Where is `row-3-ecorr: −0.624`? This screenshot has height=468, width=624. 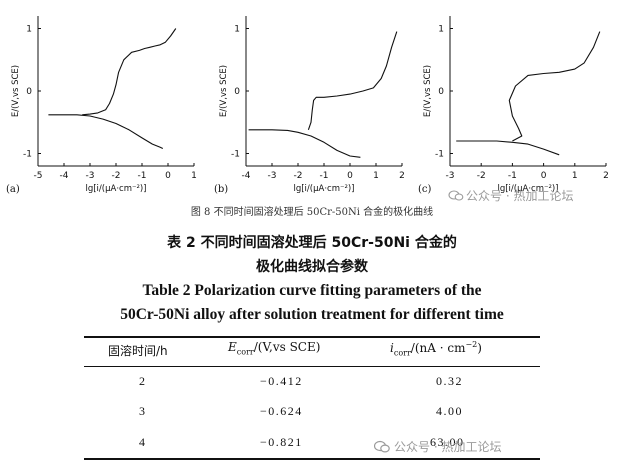 row-3-ecorr: −0.624 is located at coordinates (281, 411).